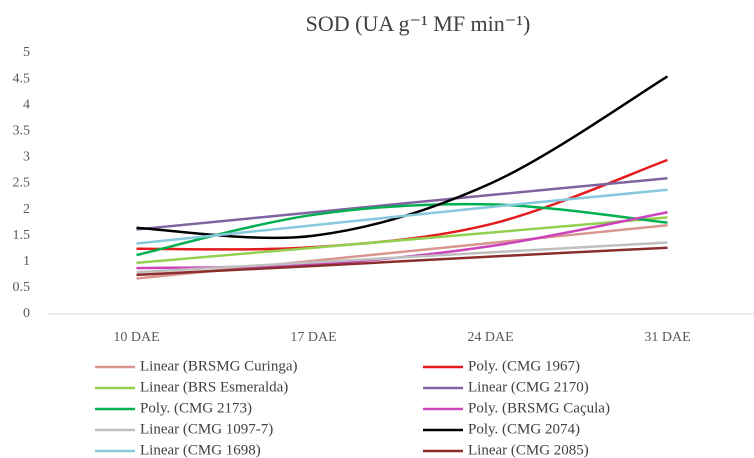  Describe the element at coordinates (206, 429) in the screenshot. I see `legend-label: Linear (CMG 1097-7)` at that location.